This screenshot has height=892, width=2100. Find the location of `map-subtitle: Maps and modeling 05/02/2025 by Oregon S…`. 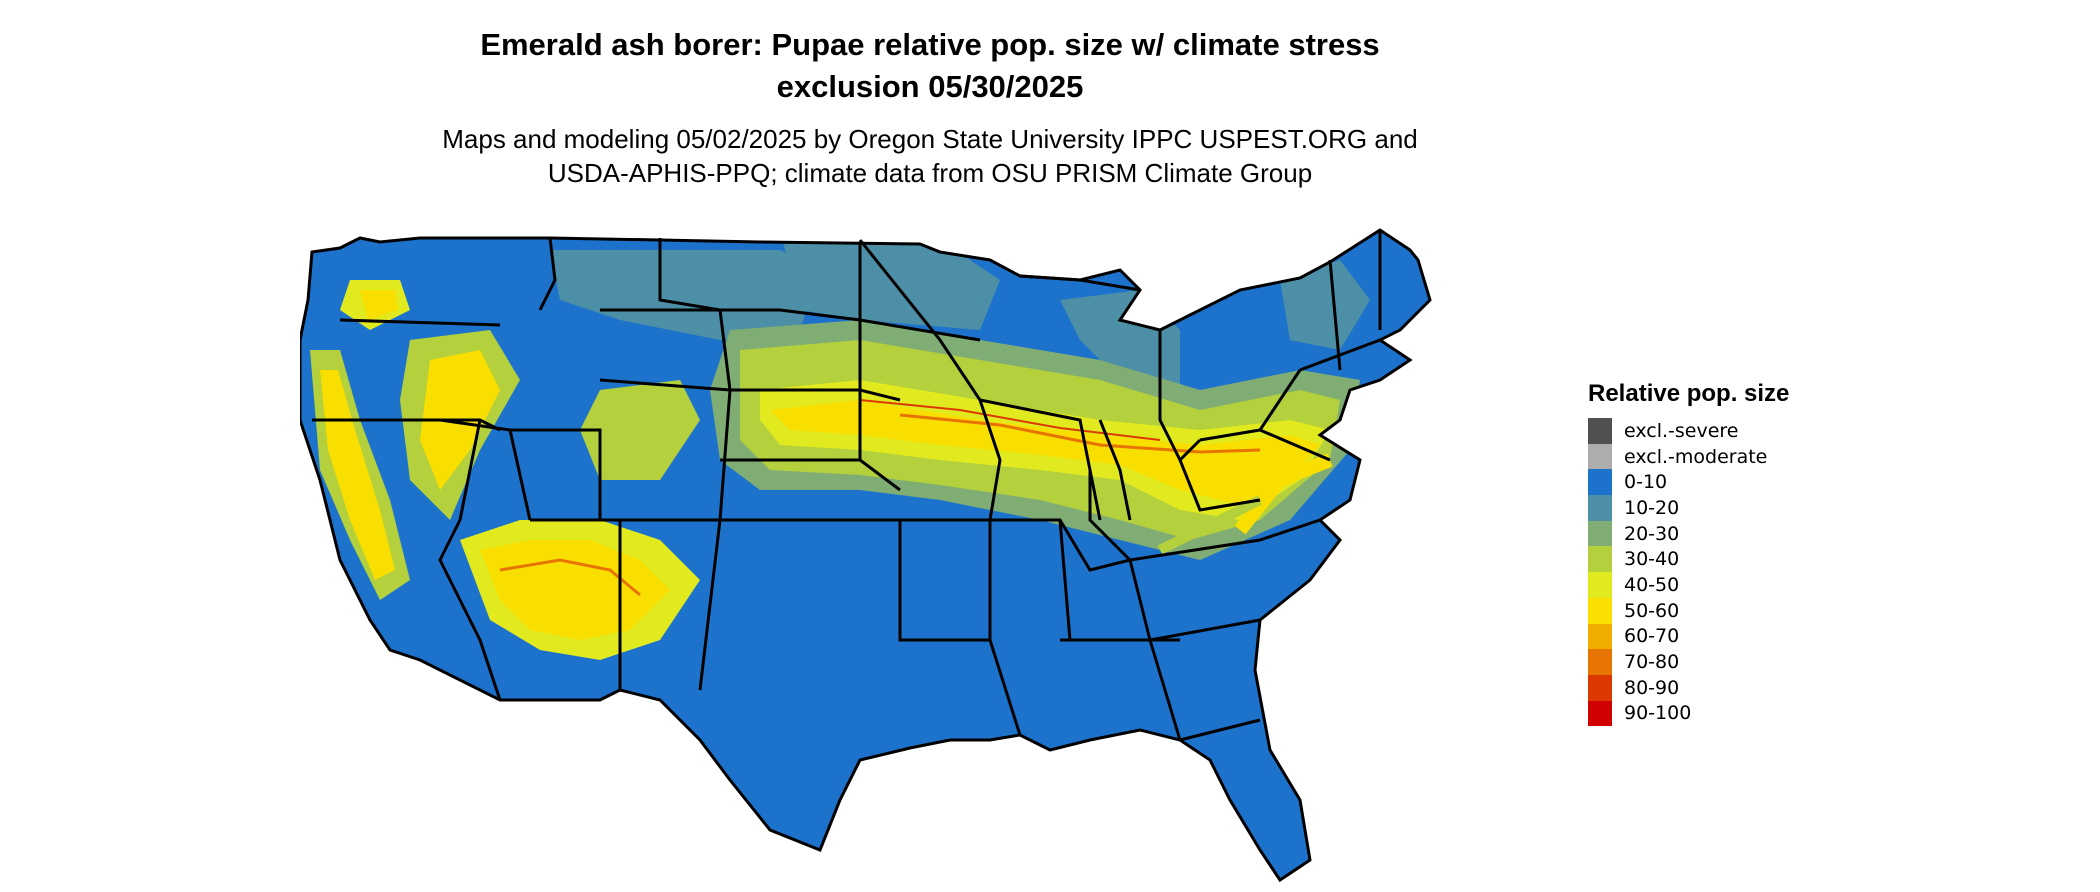

map-subtitle: Maps and modeling 05/02/2025 by Oregon S… is located at coordinates (930, 156).